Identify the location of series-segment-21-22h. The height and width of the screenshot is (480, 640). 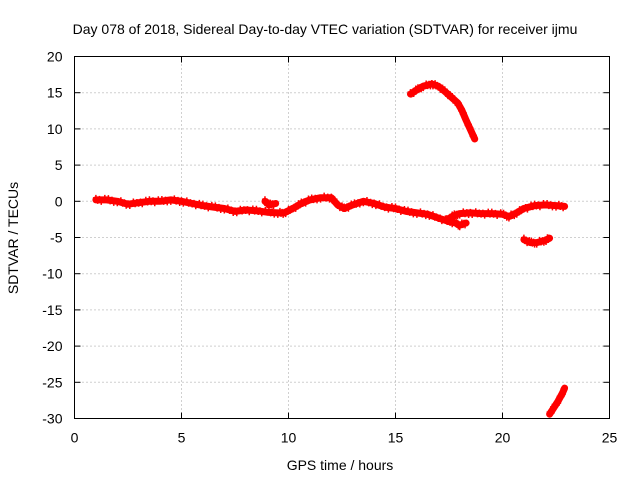
(537, 241).